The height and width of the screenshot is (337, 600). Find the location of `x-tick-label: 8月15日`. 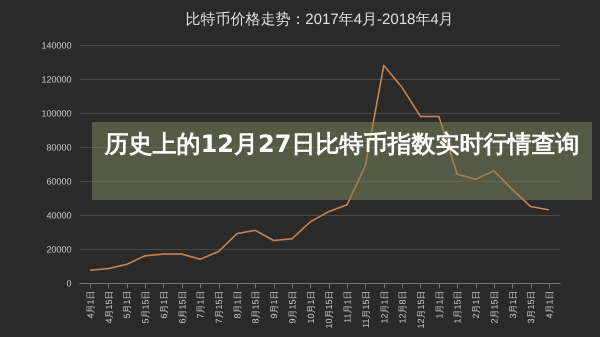

x-tick-label: 8月15日 is located at coordinates (255, 307).